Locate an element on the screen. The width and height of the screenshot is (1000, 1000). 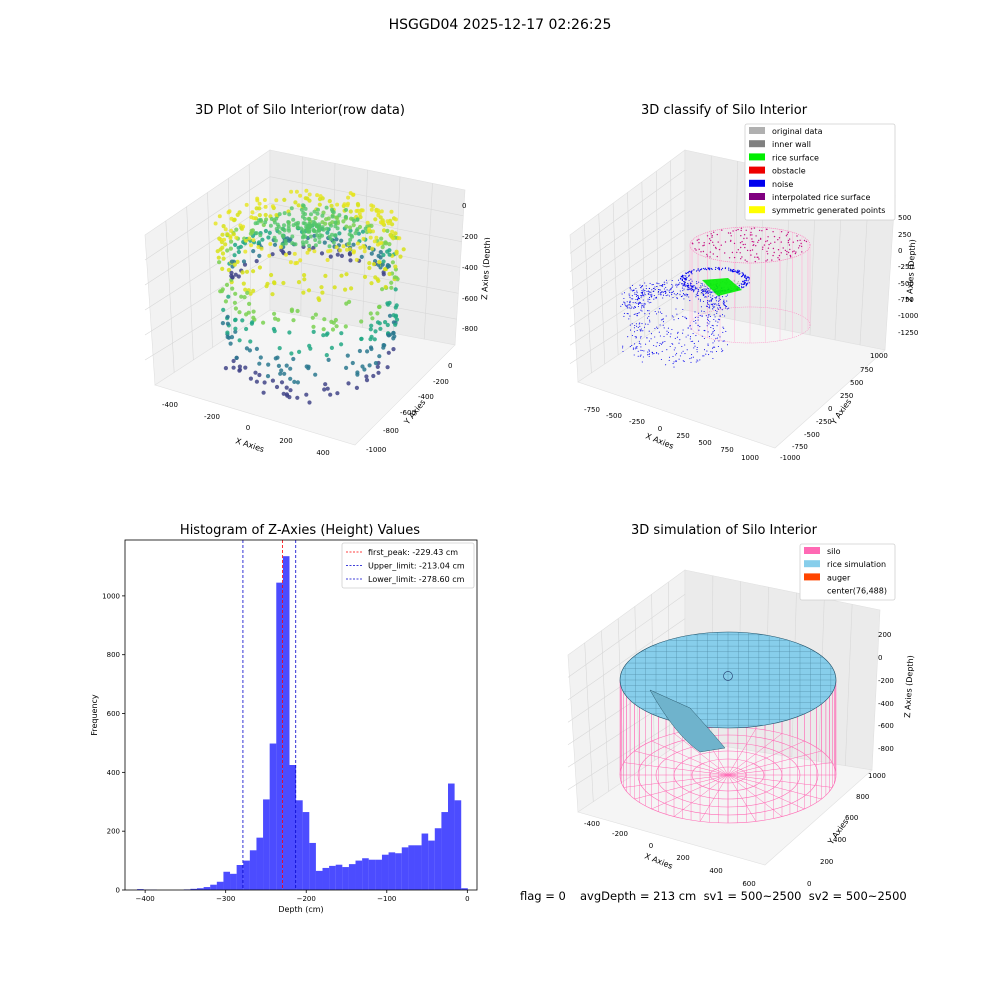
z-tick: -200 is located at coordinates (886, 681).